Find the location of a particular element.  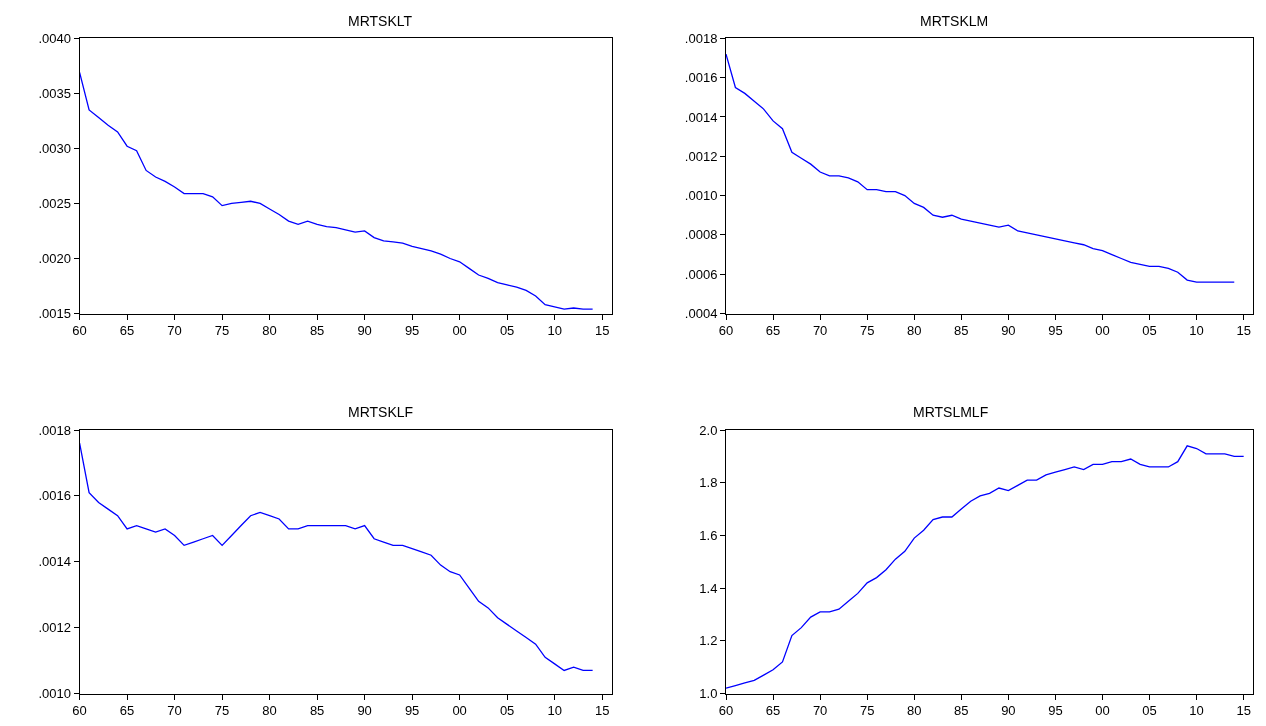

y-tick-label: 1.6 is located at coordinates (708, 535).